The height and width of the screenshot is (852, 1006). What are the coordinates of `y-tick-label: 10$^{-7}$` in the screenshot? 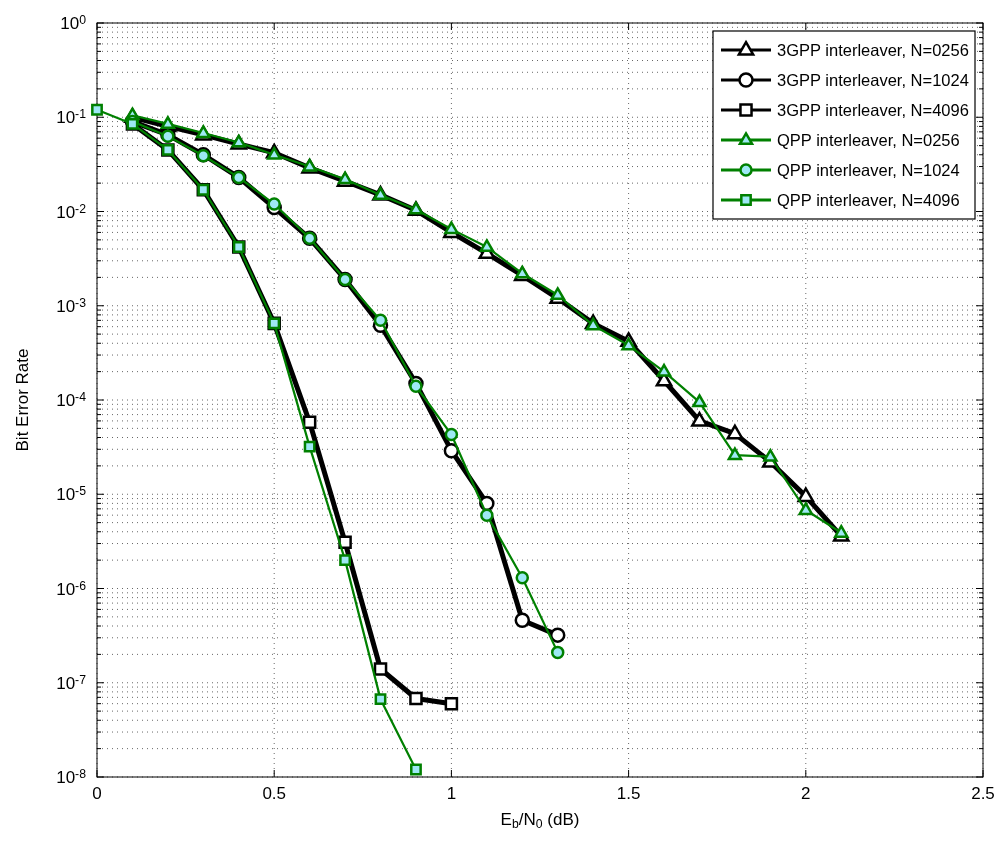 It's located at (71, 682).